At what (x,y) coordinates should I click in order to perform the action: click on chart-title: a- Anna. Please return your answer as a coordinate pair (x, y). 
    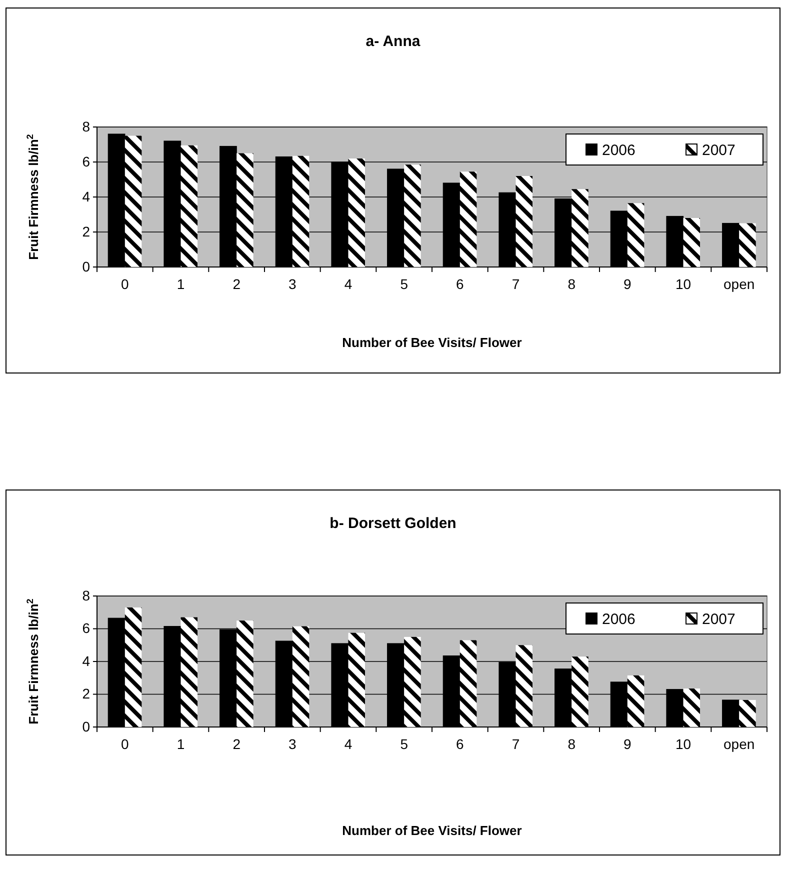
    Looking at the image, I should click on (393, 41).